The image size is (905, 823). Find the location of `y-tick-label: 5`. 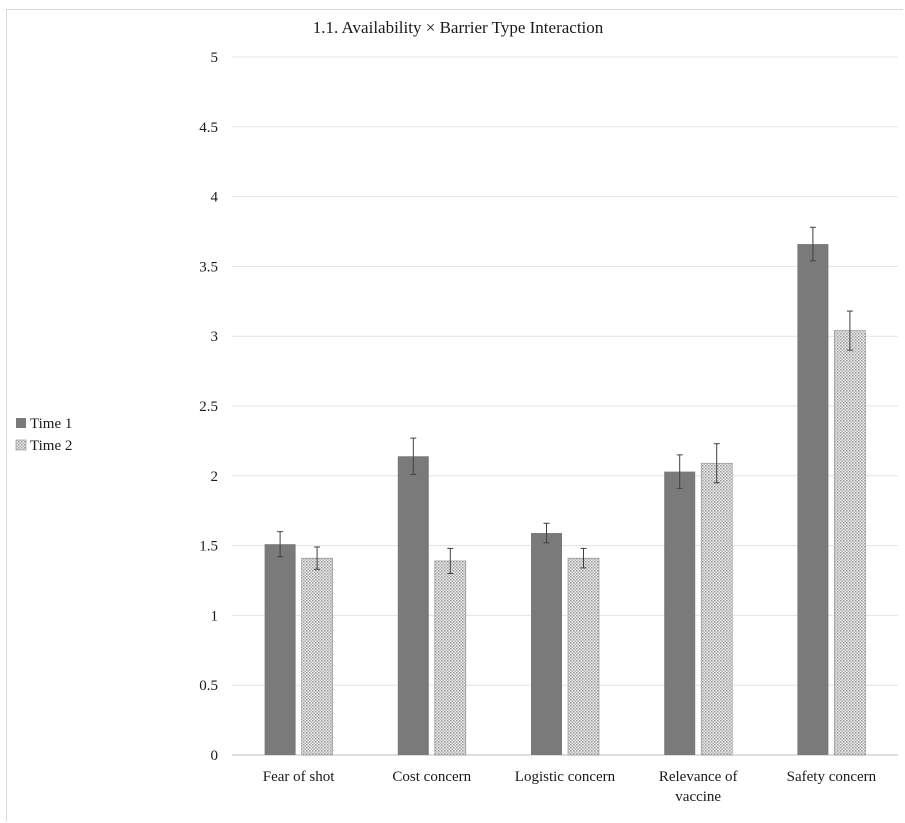

y-tick-label: 5 is located at coordinates (215, 58).